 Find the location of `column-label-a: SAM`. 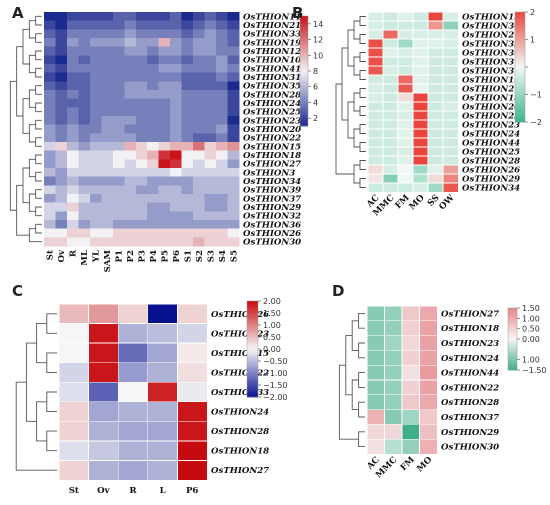

column-label-a: SAM is located at coordinates (108, 261).